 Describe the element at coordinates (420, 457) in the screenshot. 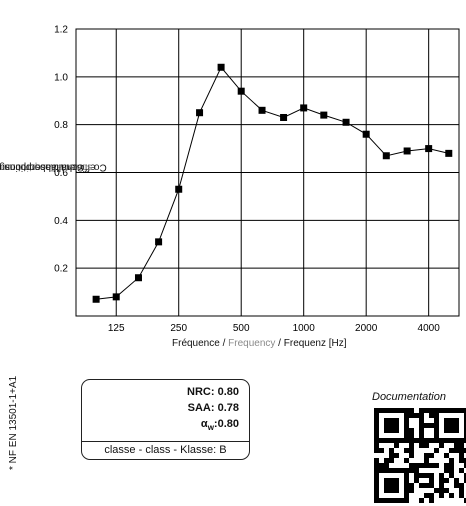

I see `qr-code-icon` at that location.